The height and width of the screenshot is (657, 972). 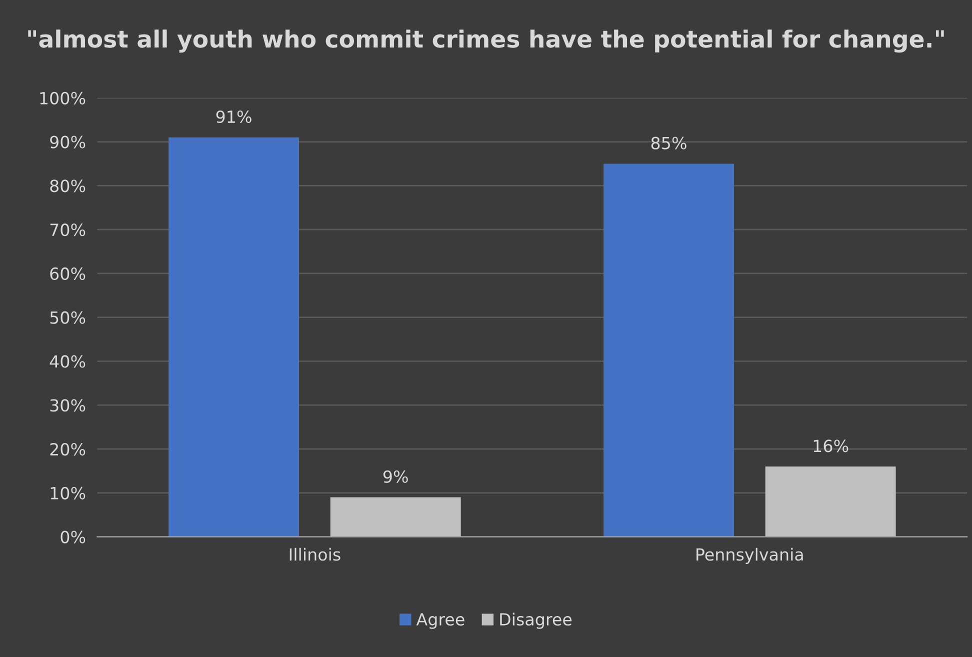 I want to click on data-label: 9%, so click(x=395, y=476).